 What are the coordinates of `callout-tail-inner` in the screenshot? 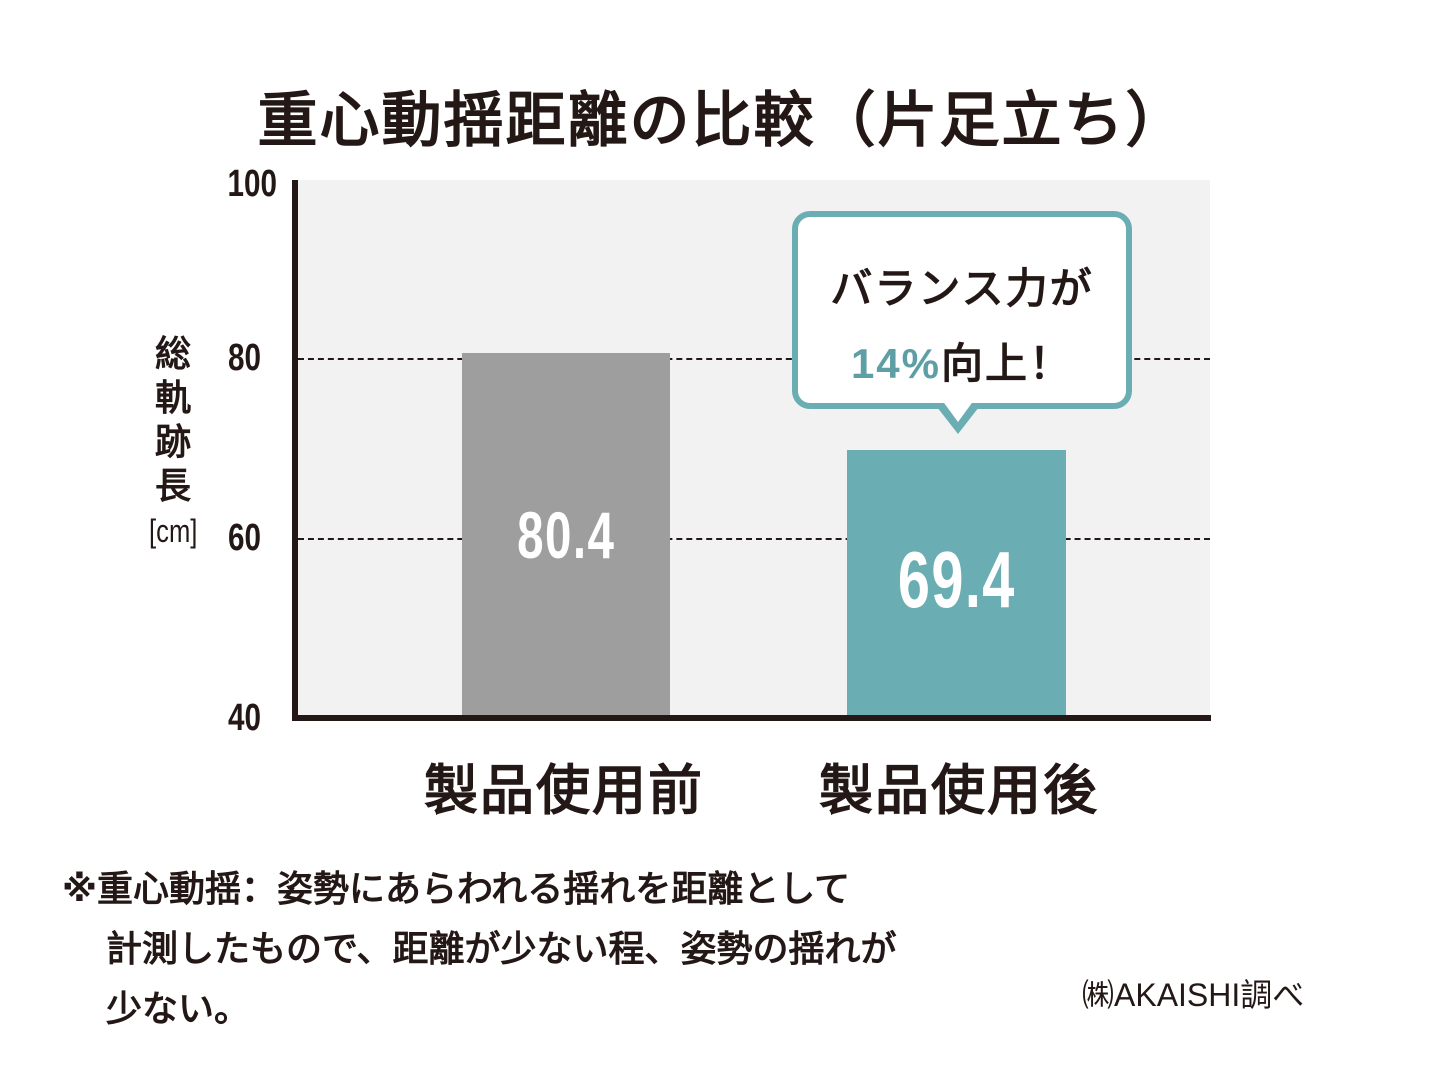 It's located at (958, 409).